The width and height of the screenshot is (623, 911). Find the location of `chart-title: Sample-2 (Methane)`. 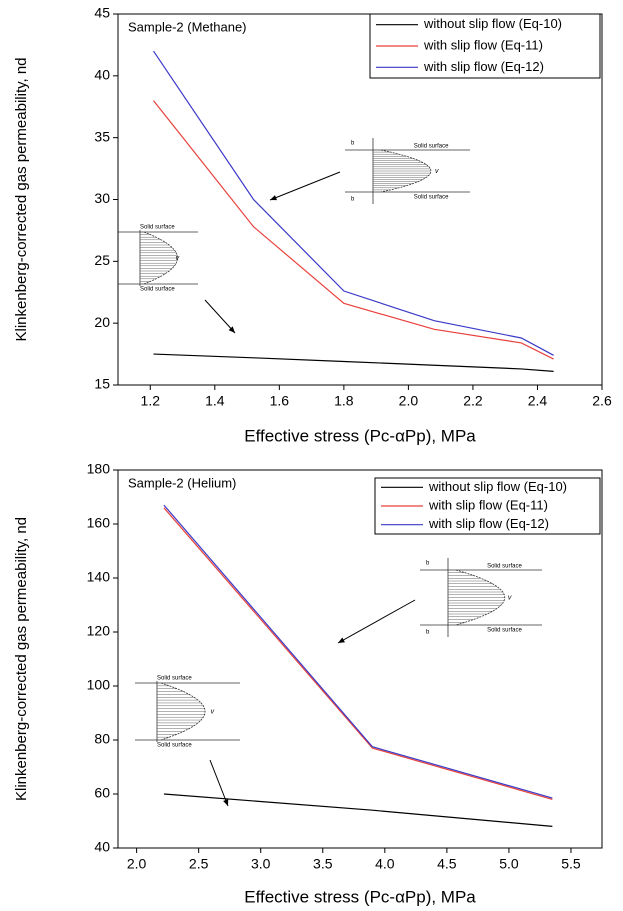

chart-title: Sample-2 (Methane) is located at coordinates (187, 26).